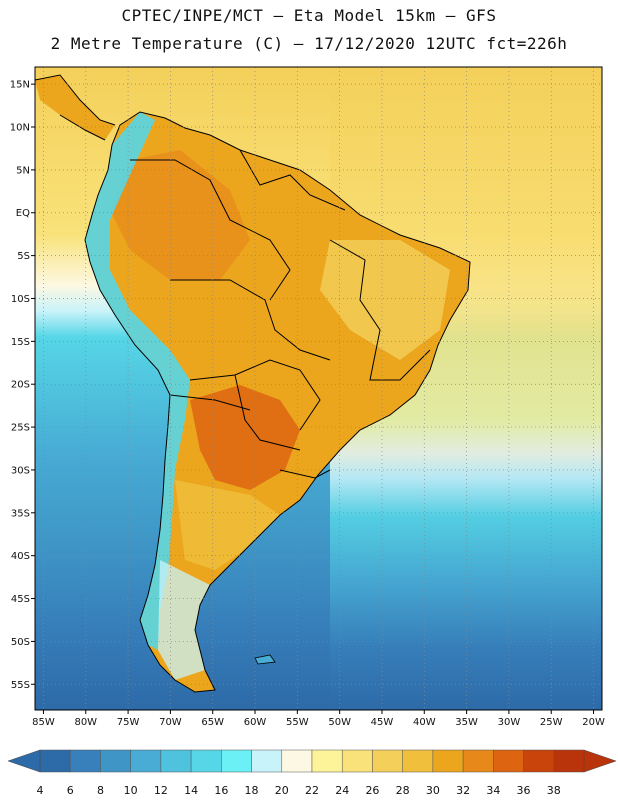 The height and width of the screenshot is (800, 618). I want to click on lat-tick-label: 5S, so click(23, 256).